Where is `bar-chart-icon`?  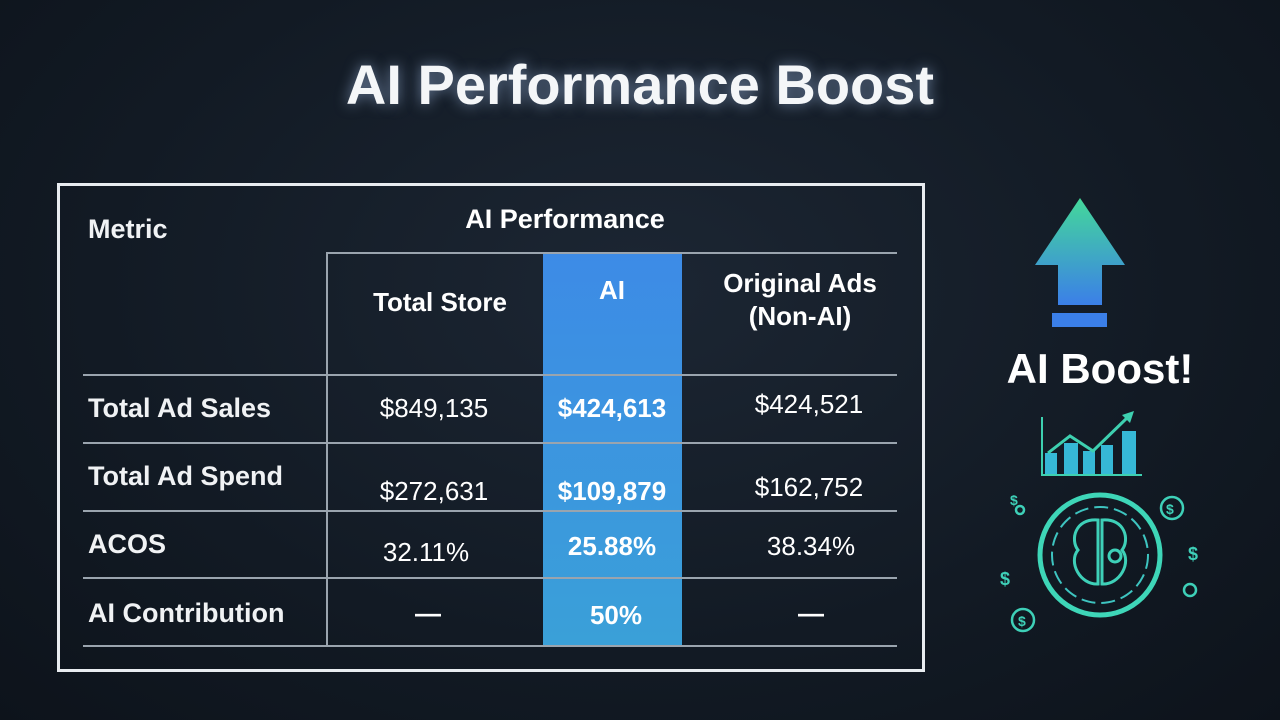
bar-chart-icon is located at coordinates (1091, 443).